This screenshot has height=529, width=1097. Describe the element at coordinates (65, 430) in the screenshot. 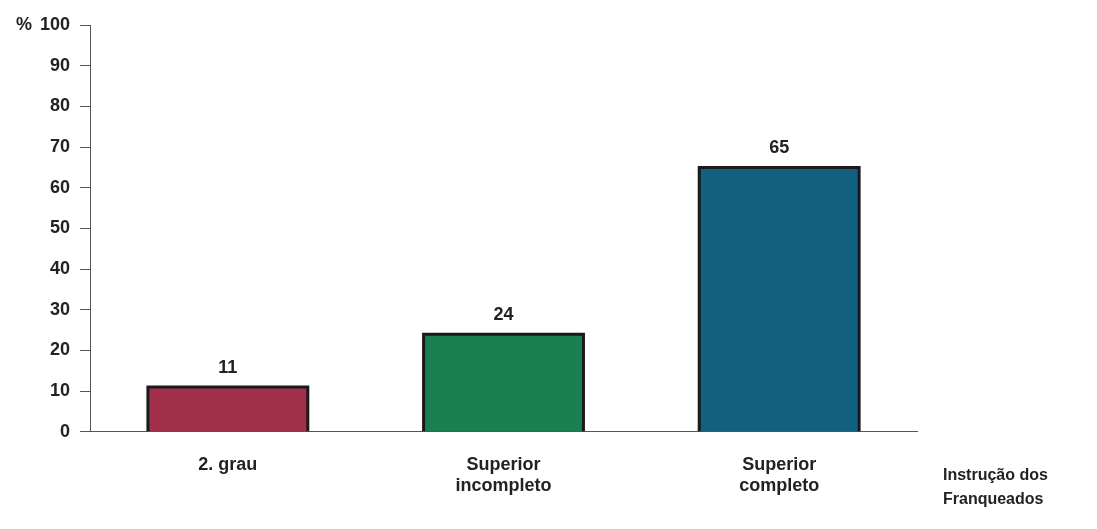

I see `y-tick-label: 0` at that location.